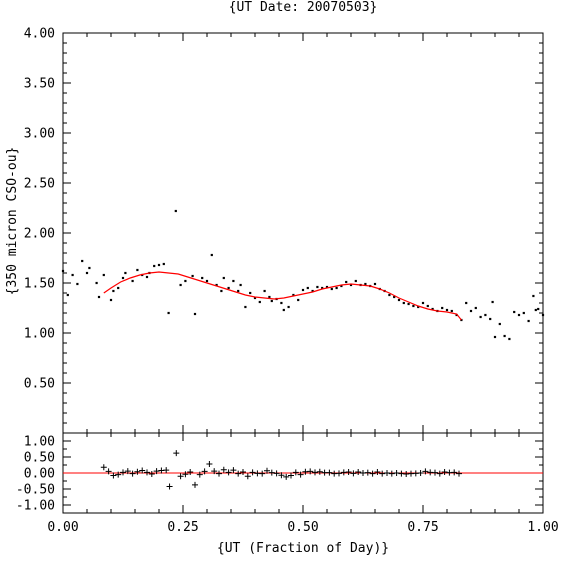 This screenshot has height=578, width=574. I want to click on residual-y-tick-label: -1.00, so click(35, 506).